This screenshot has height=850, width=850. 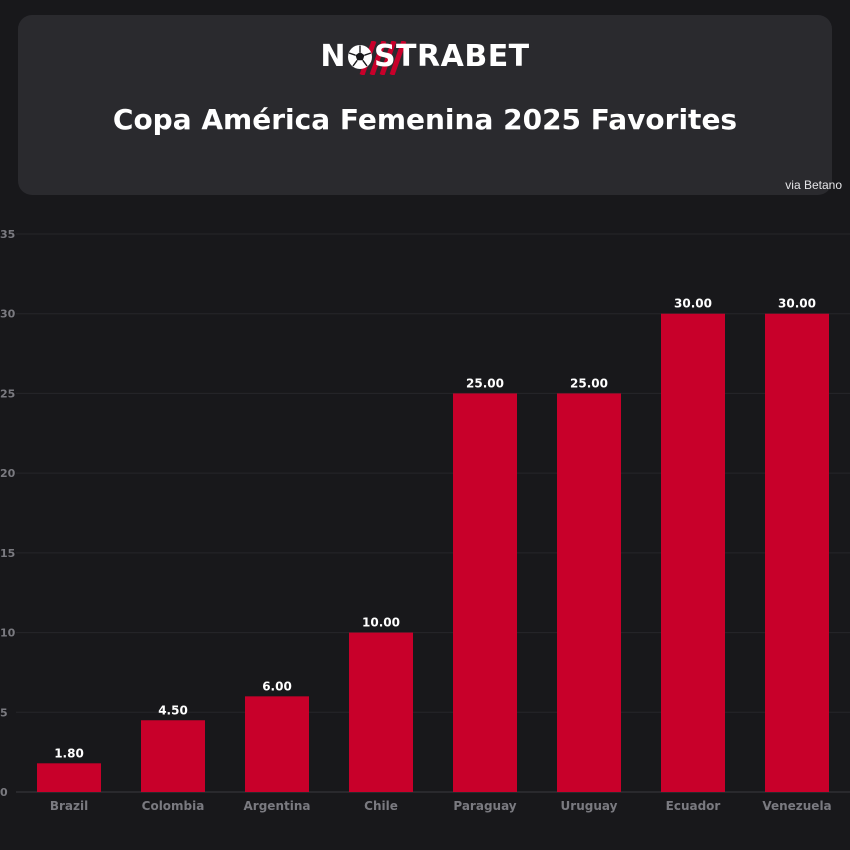 I want to click on logo-text-suffix: STRABET, so click(x=451, y=56).